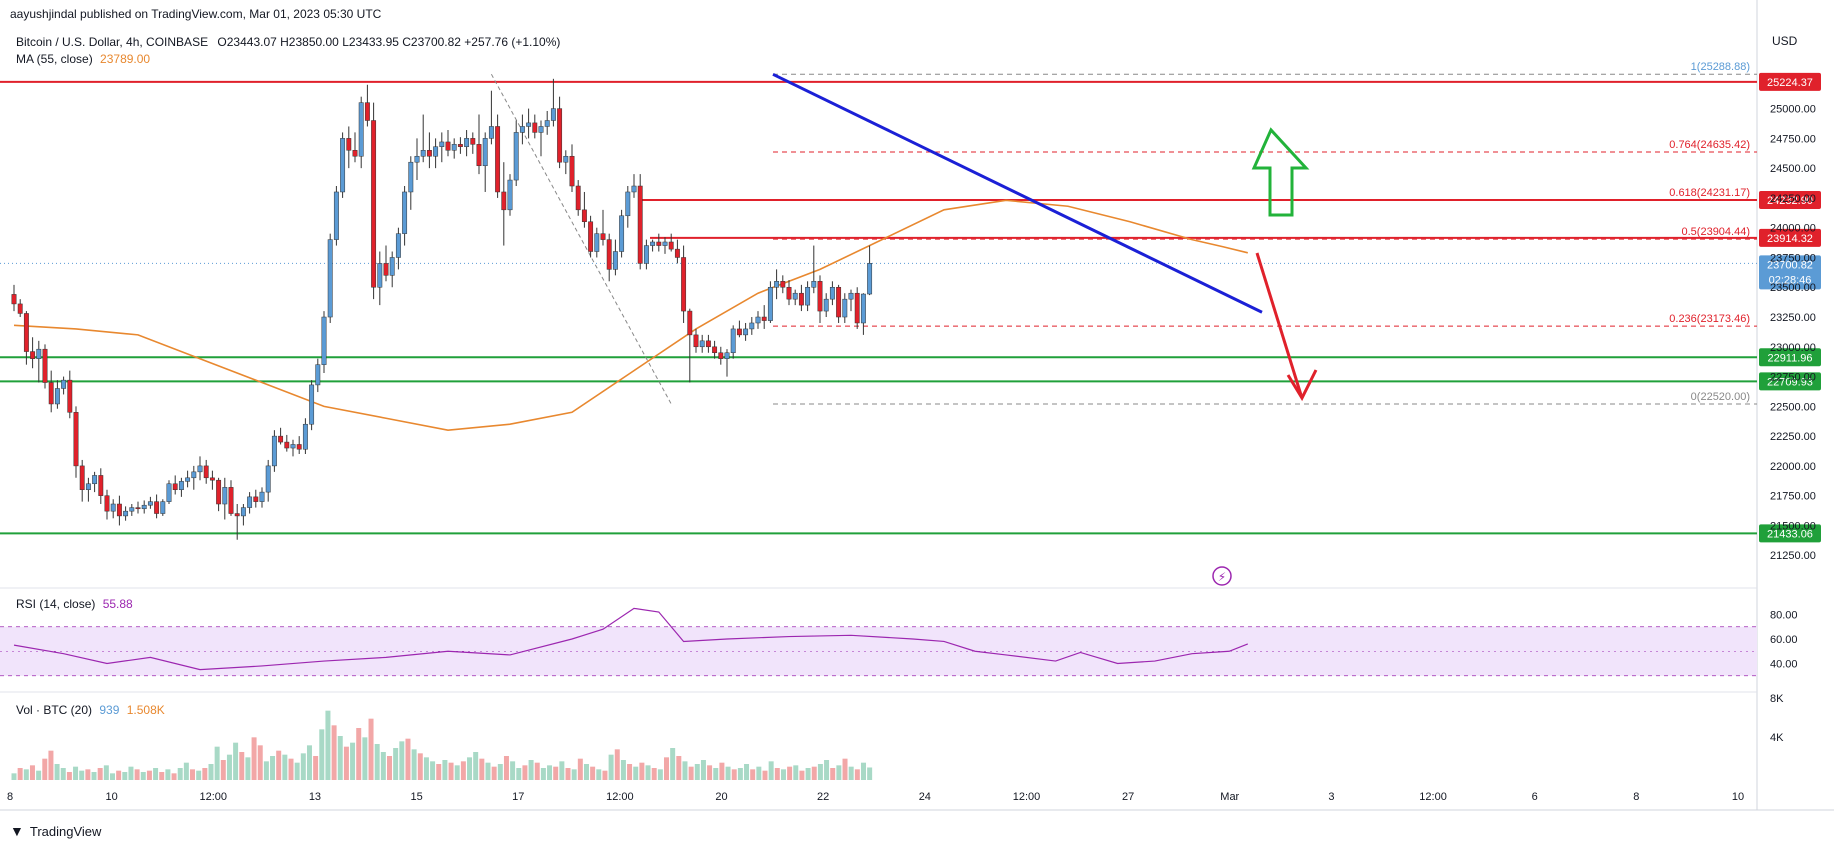  I want to click on y-tick-label: 22250.00, so click(1793, 437).